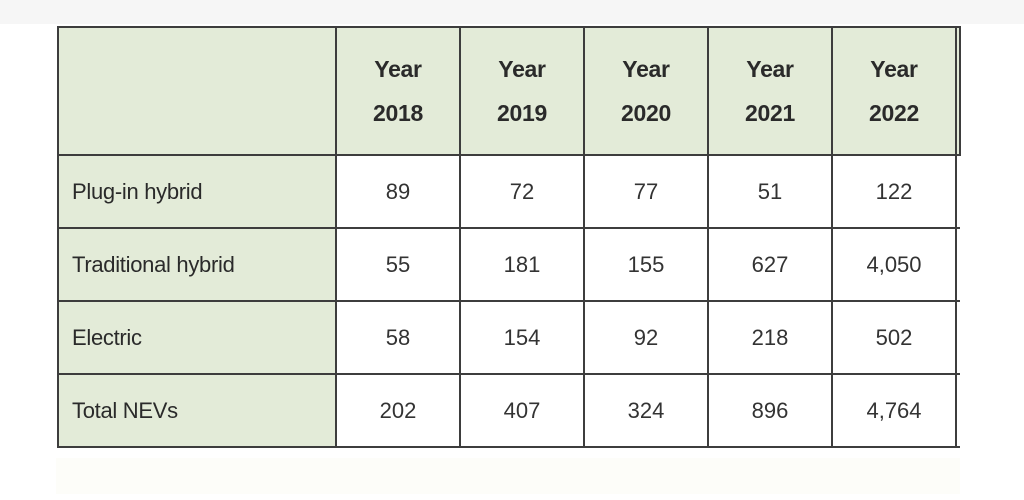 The width and height of the screenshot is (1024, 500). Describe the element at coordinates (770, 410) in the screenshot. I see `table-cell: 896` at that location.